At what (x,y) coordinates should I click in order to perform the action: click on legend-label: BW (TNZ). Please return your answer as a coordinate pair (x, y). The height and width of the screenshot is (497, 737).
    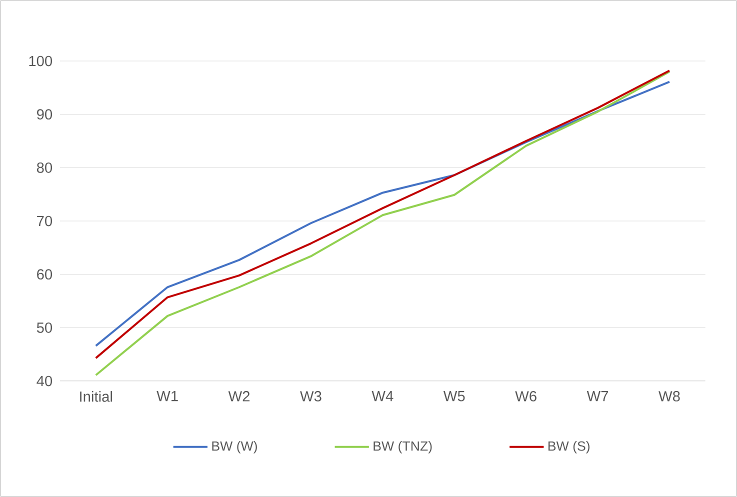
    Looking at the image, I should click on (403, 447).